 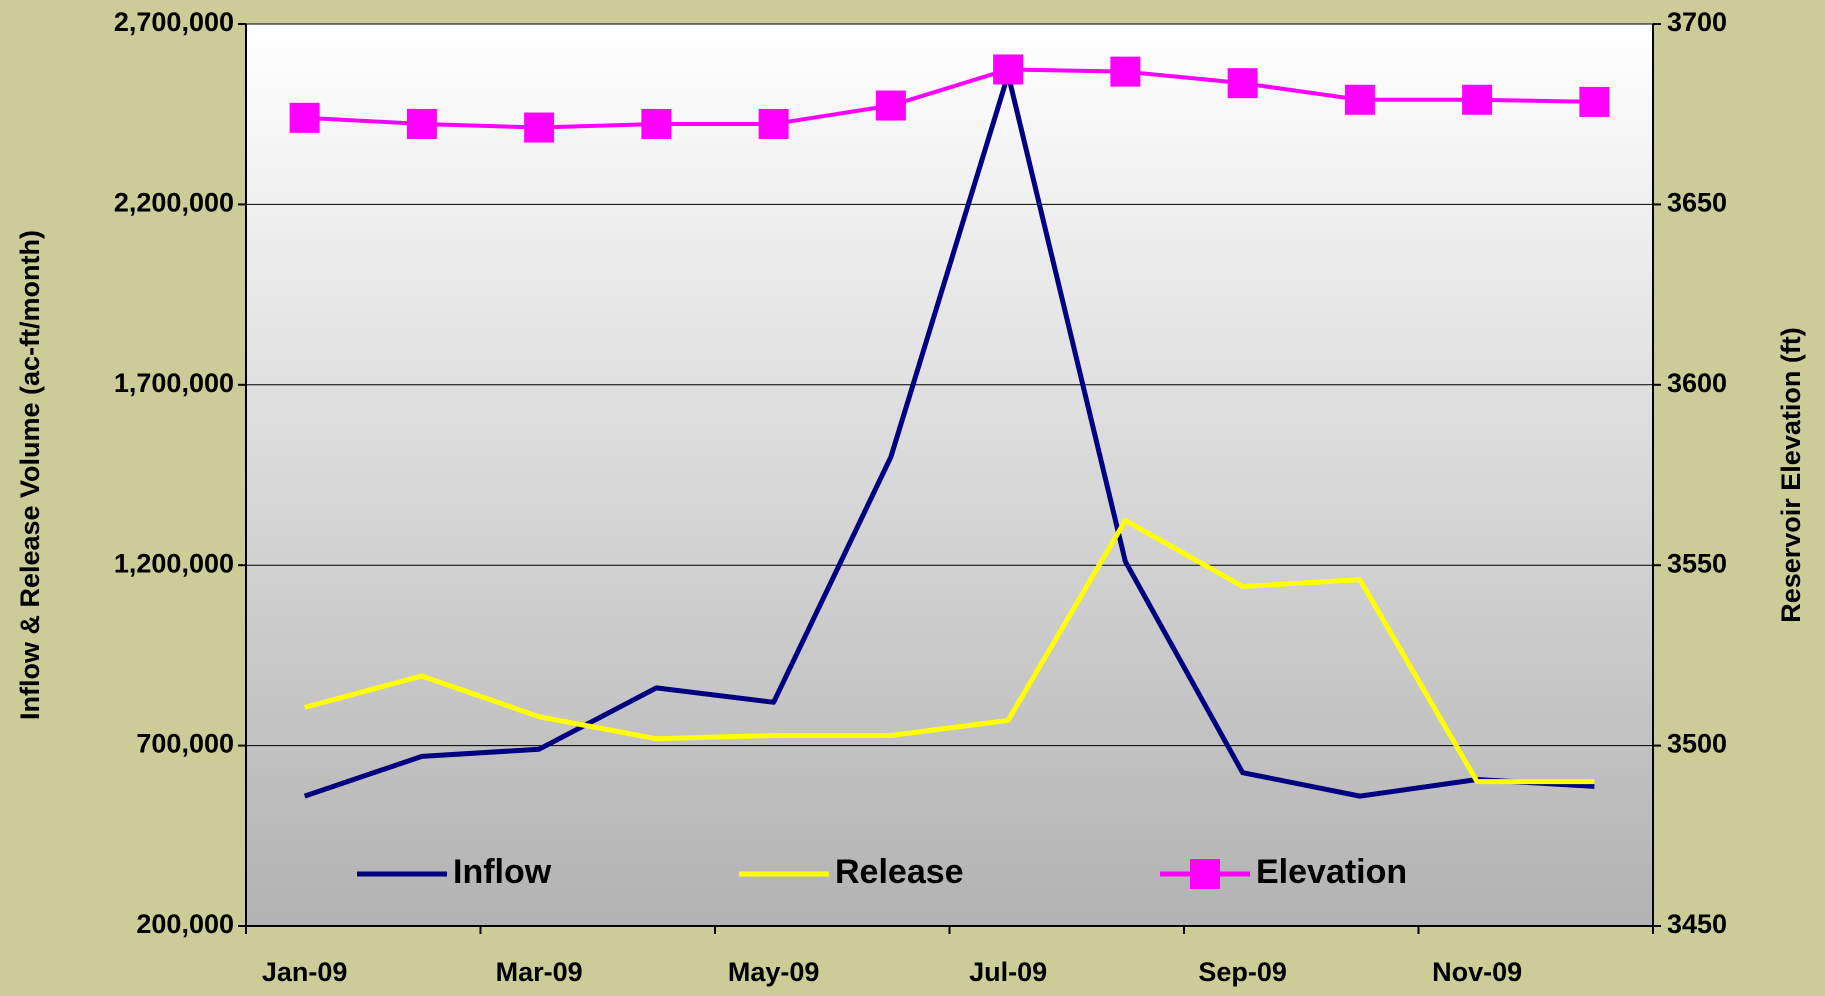 What do you see at coordinates (174, 563) in the screenshot?
I see `y-tick-label: 1,200,000` at bounding box center [174, 563].